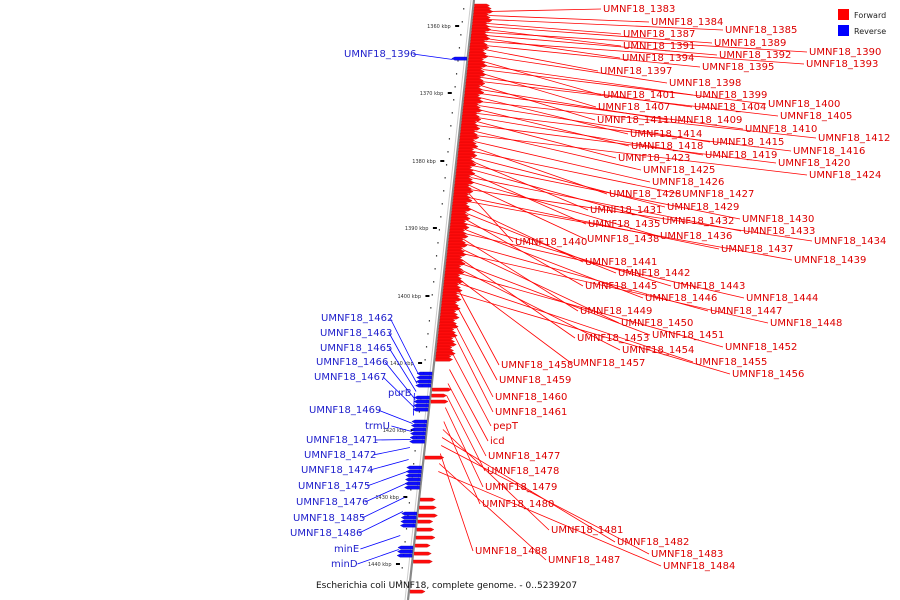 The width and height of the screenshot is (900, 600). What do you see at coordinates (511, 551) in the screenshot?
I see `gene-label-forward: UMNF18_1488` at bounding box center [511, 551].